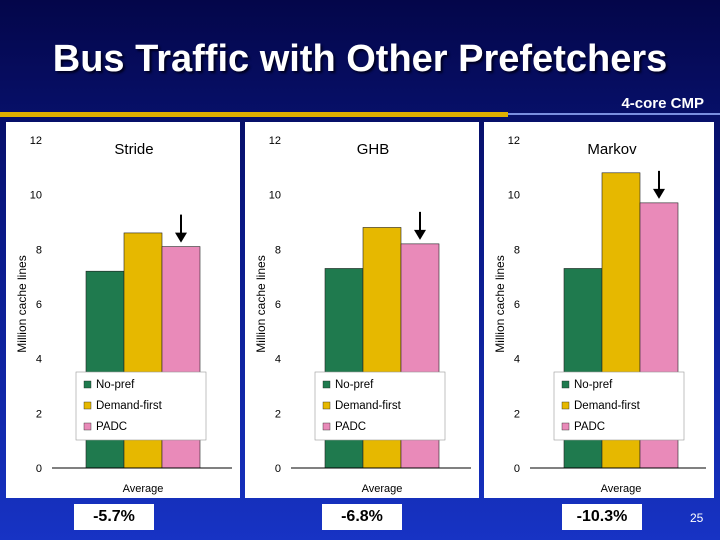  I want to click on title-underline-thin, so click(614, 114).